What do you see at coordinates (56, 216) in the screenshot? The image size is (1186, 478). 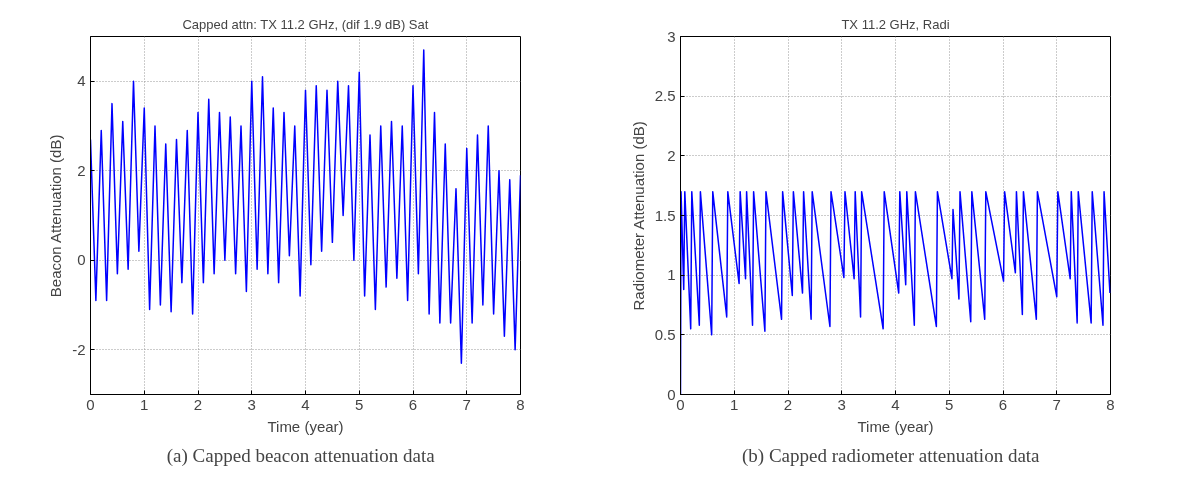 I see `y-axis-title: Beacon Attenuation (dB)` at bounding box center [56, 216].